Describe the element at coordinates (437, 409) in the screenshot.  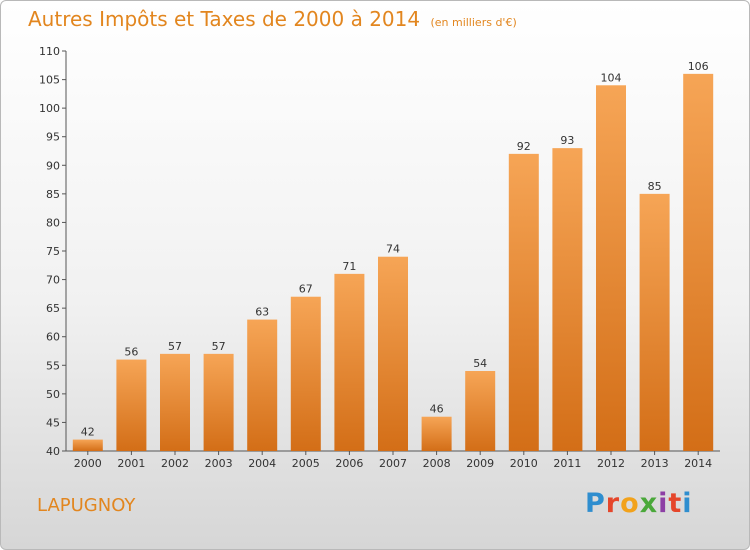
I see `bar-value-label: 46` at that location.